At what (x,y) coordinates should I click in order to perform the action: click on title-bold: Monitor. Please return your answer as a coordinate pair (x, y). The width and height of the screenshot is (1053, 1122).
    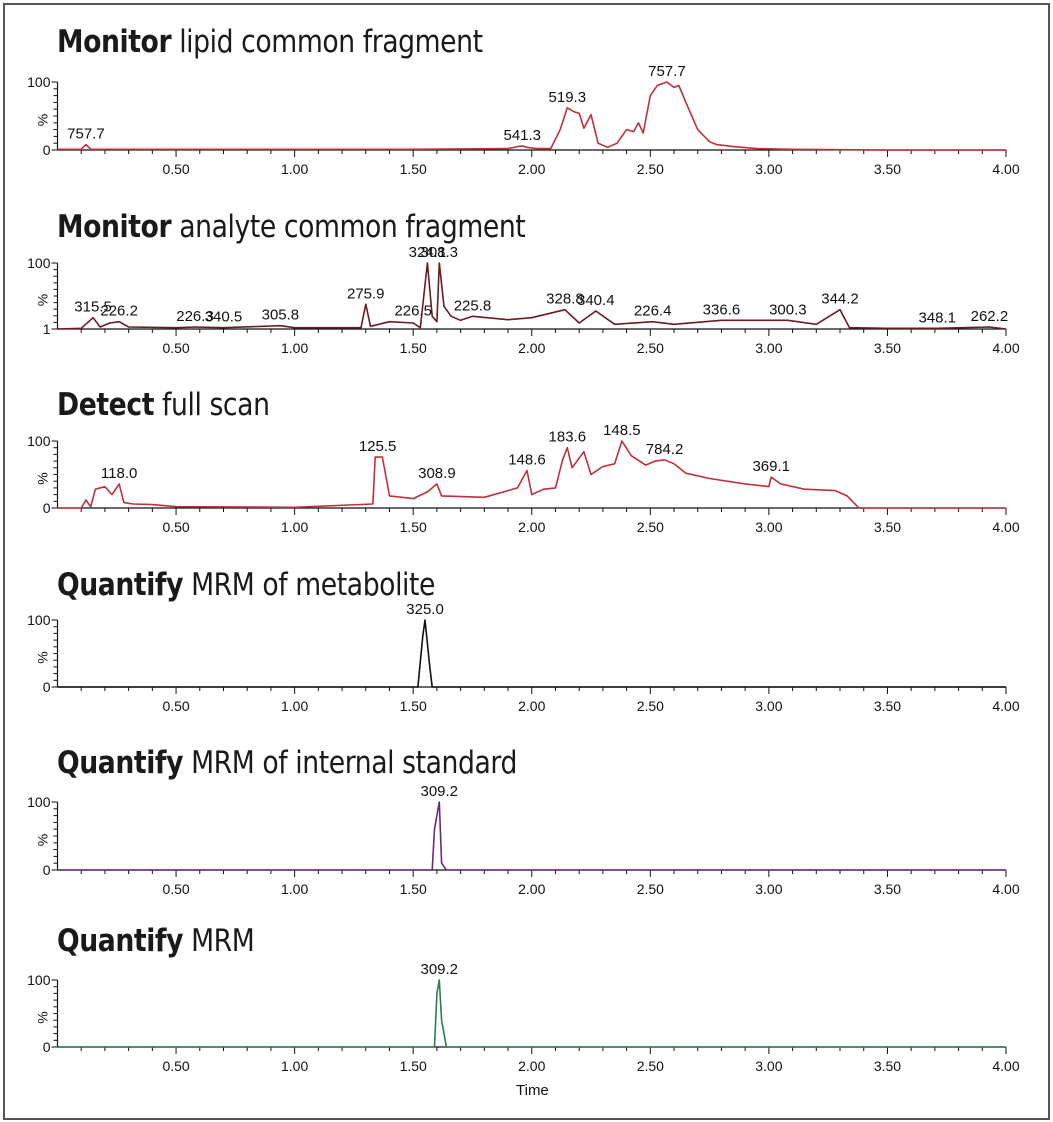
    Looking at the image, I should click on (114, 42).